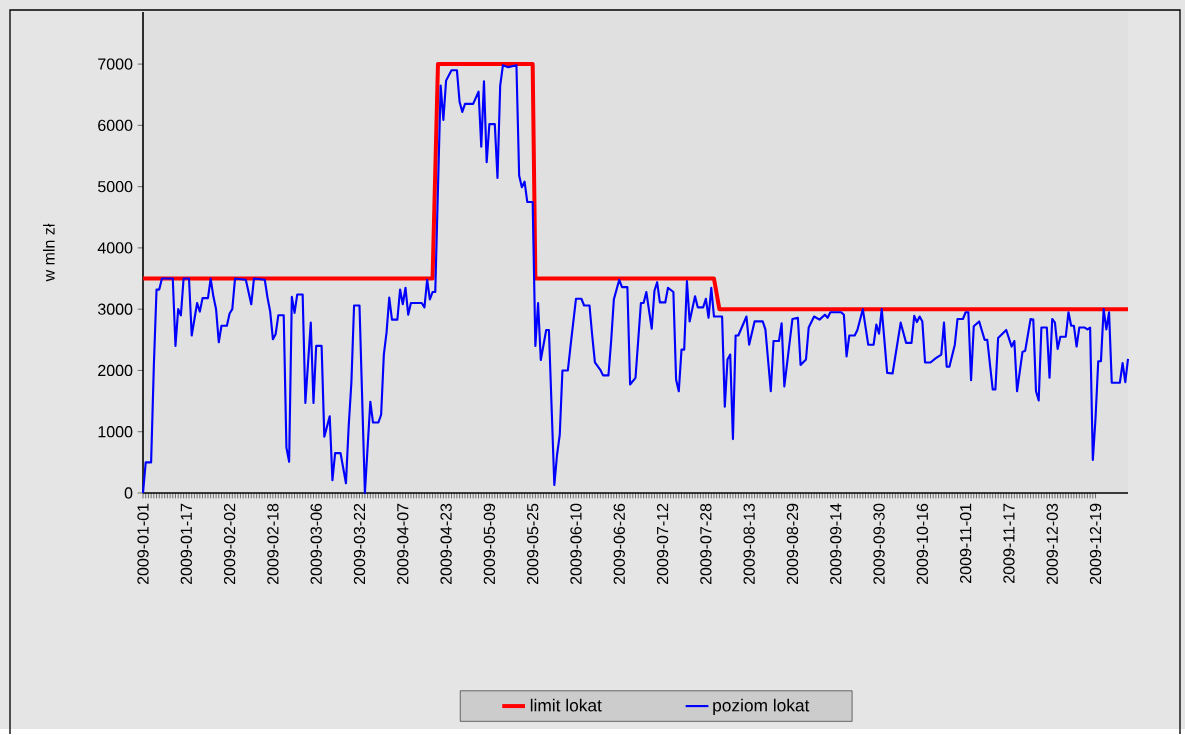 The height and width of the screenshot is (735, 1185). Describe the element at coordinates (566, 705) in the screenshot. I see `legend-label: limit lokat` at that location.